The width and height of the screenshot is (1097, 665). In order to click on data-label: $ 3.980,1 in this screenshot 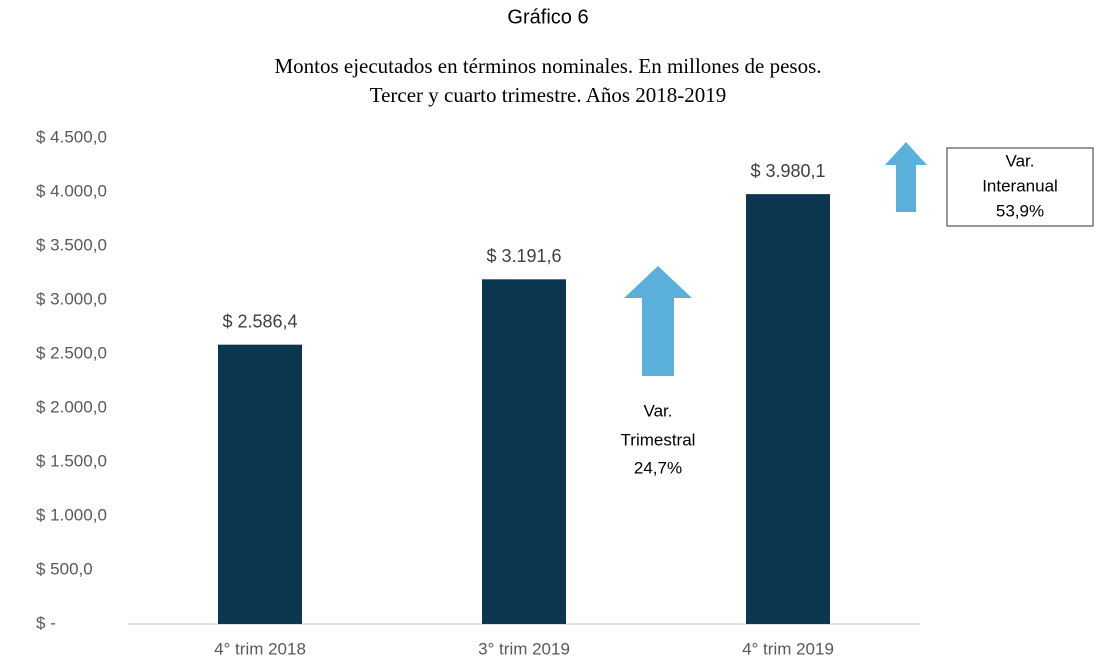, I will do `click(787, 171)`.